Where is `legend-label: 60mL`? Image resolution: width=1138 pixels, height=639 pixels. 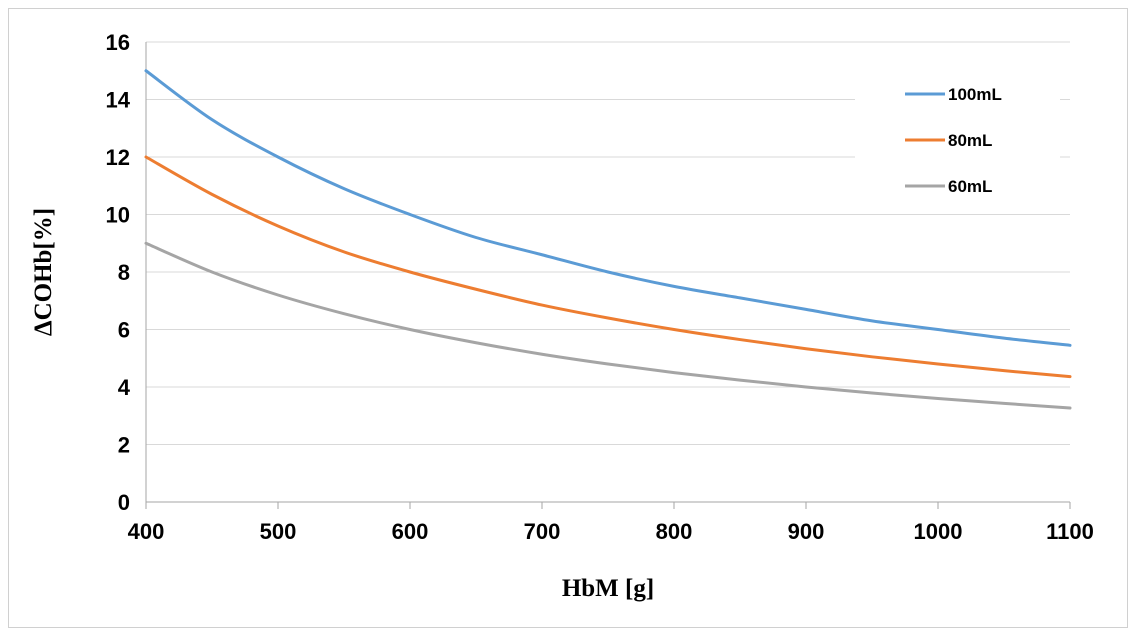 legend-label: 60mL is located at coordinates (970, 186).